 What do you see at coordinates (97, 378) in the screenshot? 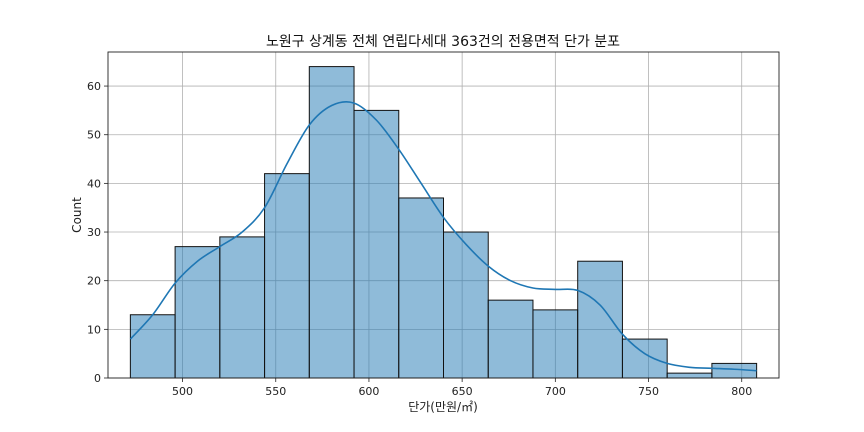
I see `y-tick-label: 0` at bounding box center [97, 378].